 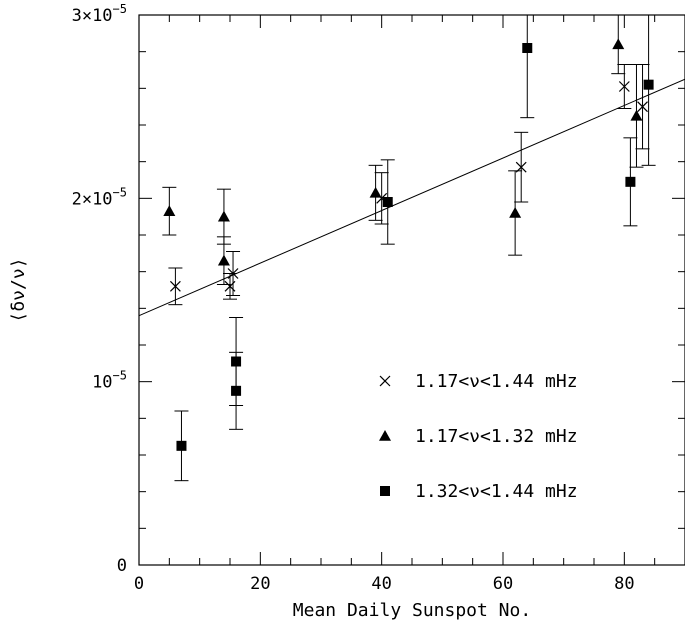 I want to click on y-tick-label: 2×10⁻⁵, so click(x=99, y=197).